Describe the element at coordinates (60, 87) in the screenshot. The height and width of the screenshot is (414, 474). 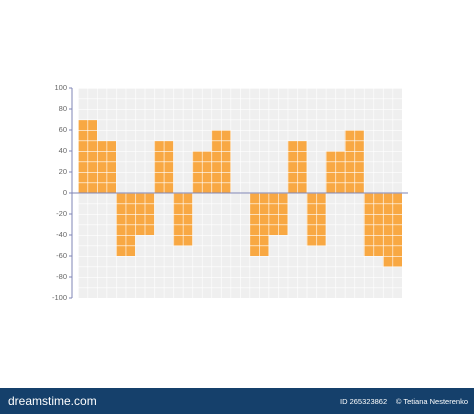
I see `y-tick-label: 100` at that location.